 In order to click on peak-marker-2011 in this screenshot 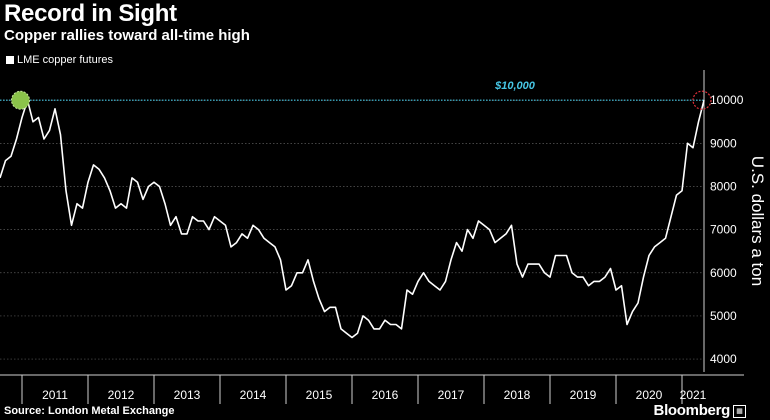, I will do `click(20, 100)`.